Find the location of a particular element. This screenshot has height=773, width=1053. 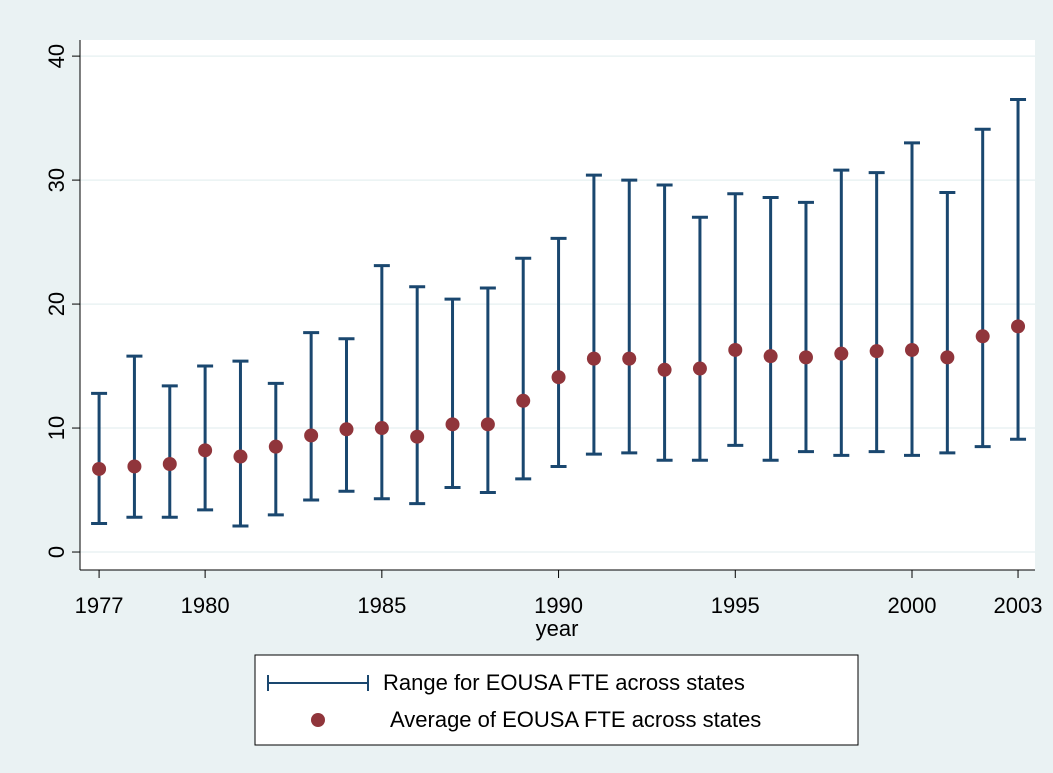

x-tick-label: 1985 is located at coordinates (381, 605).